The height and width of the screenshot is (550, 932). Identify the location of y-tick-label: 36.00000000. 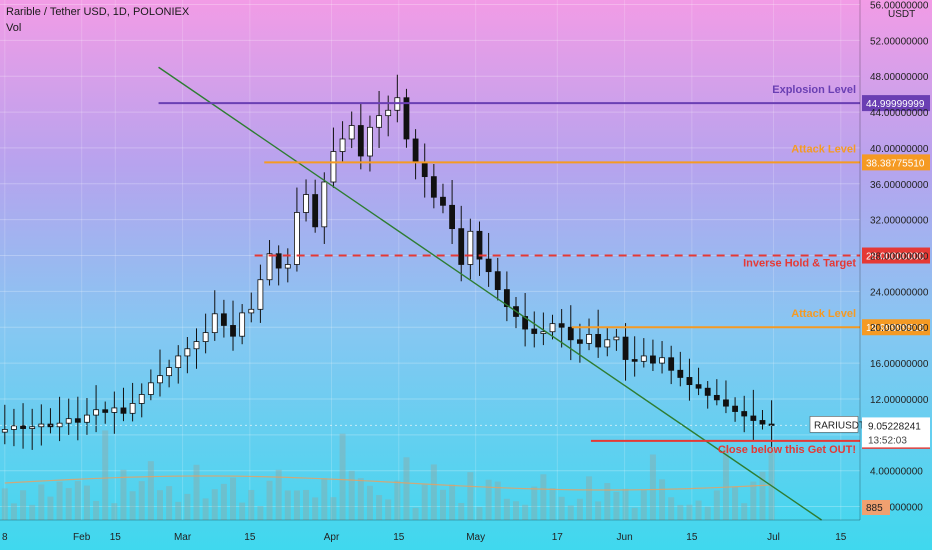
(899, 185).